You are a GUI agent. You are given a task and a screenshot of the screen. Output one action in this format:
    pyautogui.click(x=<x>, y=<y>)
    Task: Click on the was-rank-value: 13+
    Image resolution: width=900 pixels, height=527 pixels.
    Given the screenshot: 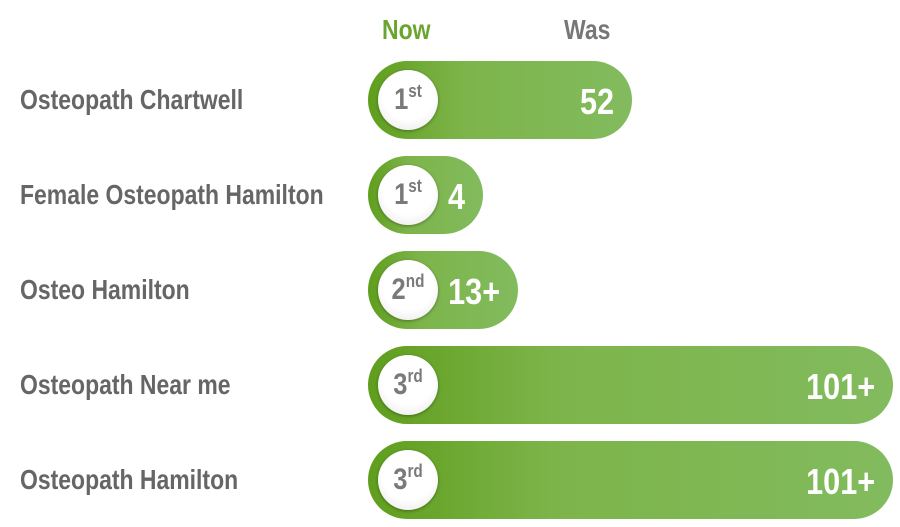 What is the action you would take?
    pyautogui.click(x=474, y=291)
    